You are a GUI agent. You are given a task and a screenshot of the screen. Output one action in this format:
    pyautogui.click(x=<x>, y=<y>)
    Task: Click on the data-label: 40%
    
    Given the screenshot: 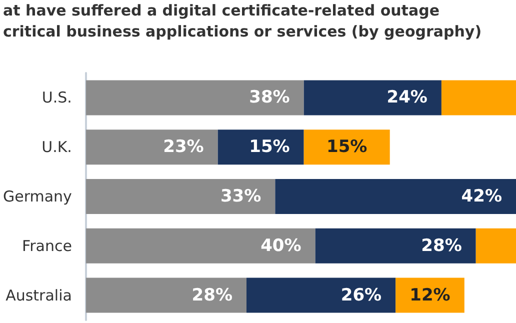 What is the action you would take?
    pyautogui.click(x=281, y=246)
    